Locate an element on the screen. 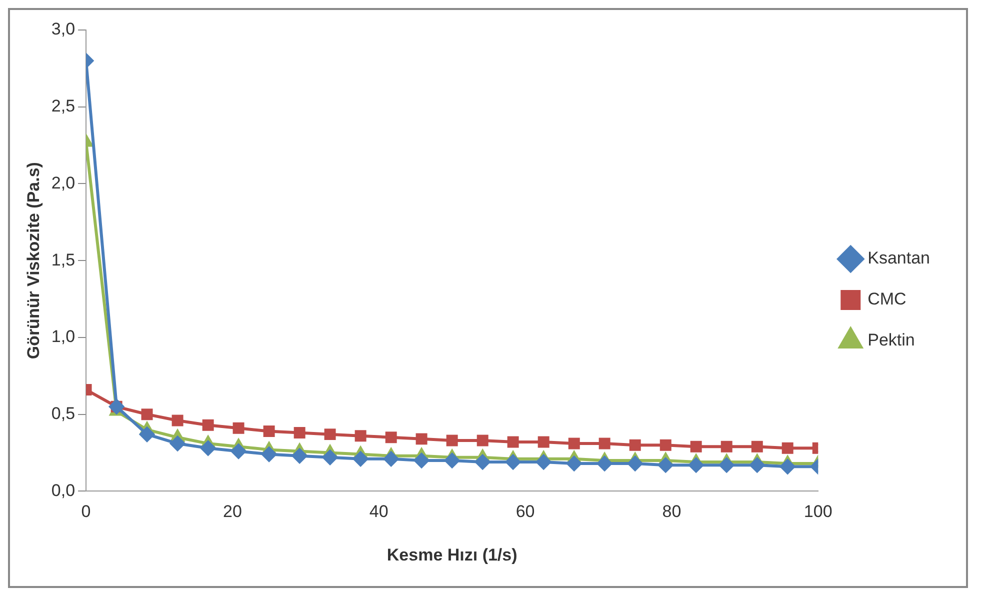 The height and width of the screenshot is (601, 982). y-axis-title: Görünür Viskozite (Pa.s) is located at coordinates (33, 261).